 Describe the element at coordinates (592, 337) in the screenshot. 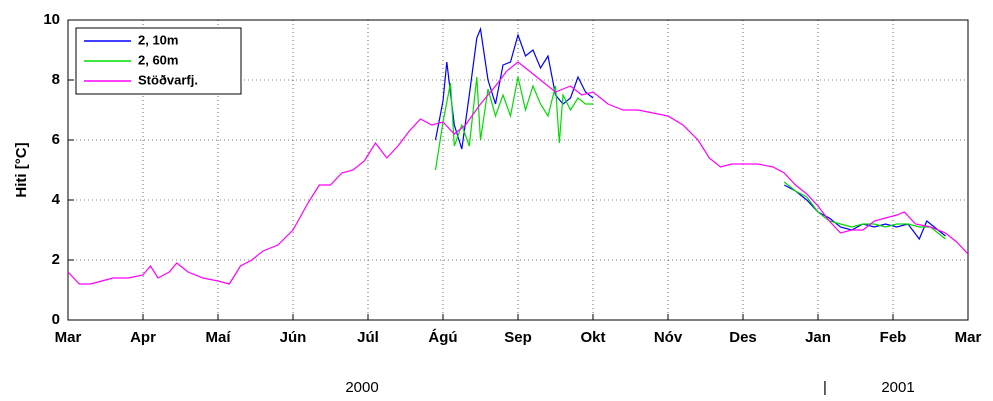

I see `x-tick-label: Okt` at that location.